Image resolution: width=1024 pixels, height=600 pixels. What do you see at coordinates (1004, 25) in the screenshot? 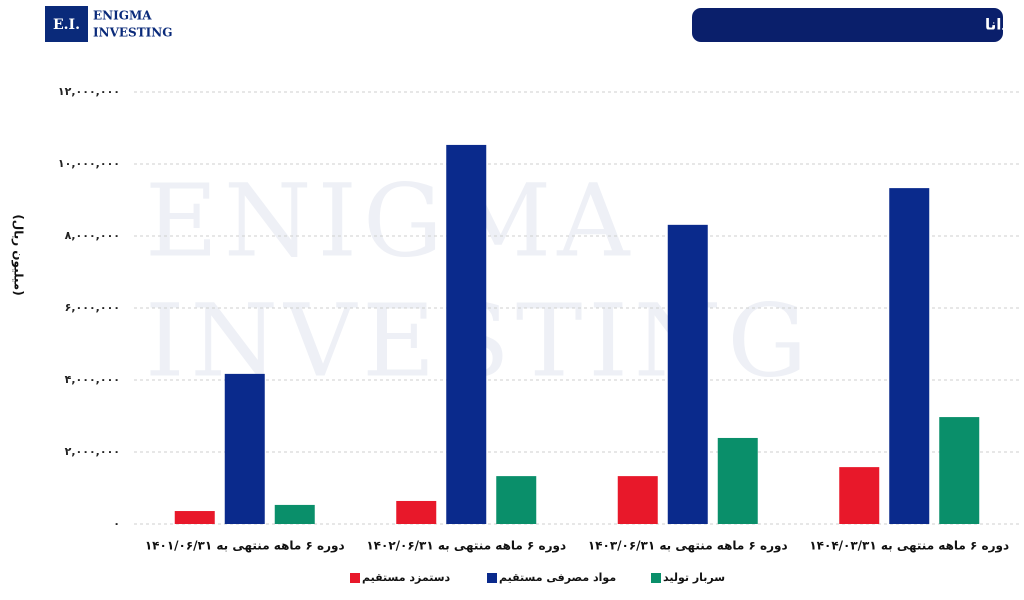
I see `chart-title: بهای تمام شده ددانا` at bounding box center [1004, 25].